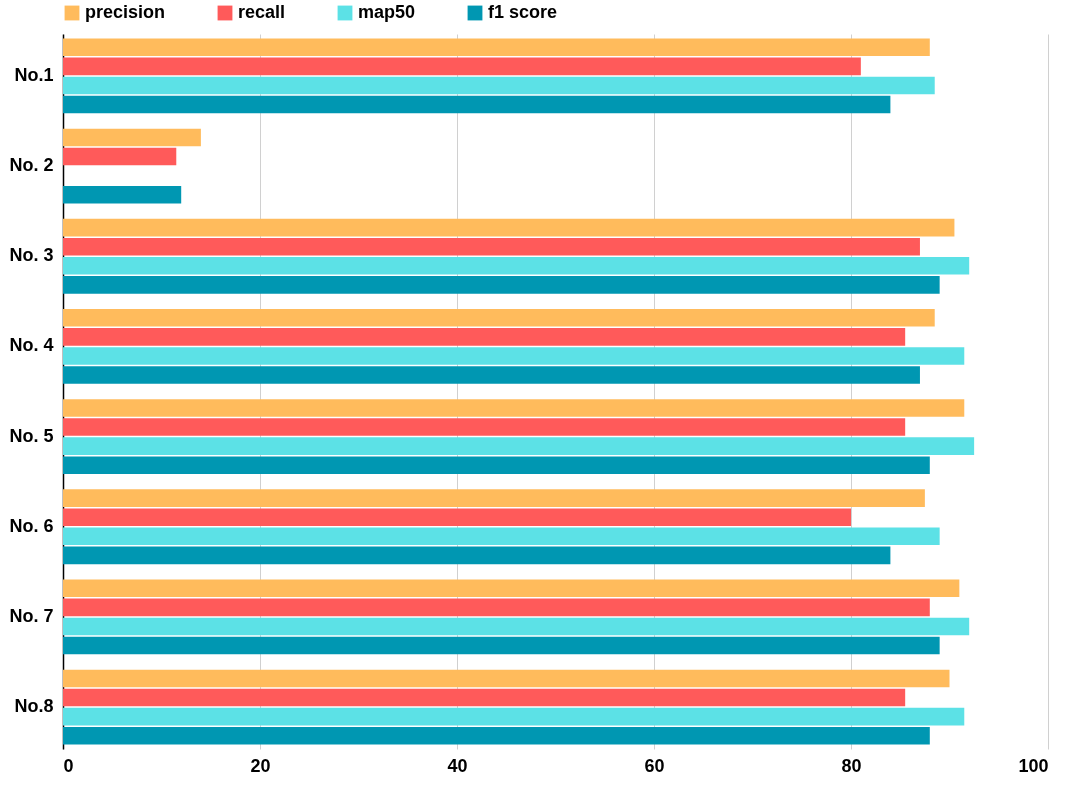  What do you see at coordinates (125, 12) in the screenshot?
I see `legend-label: precision` at bounding box center [125, 12].